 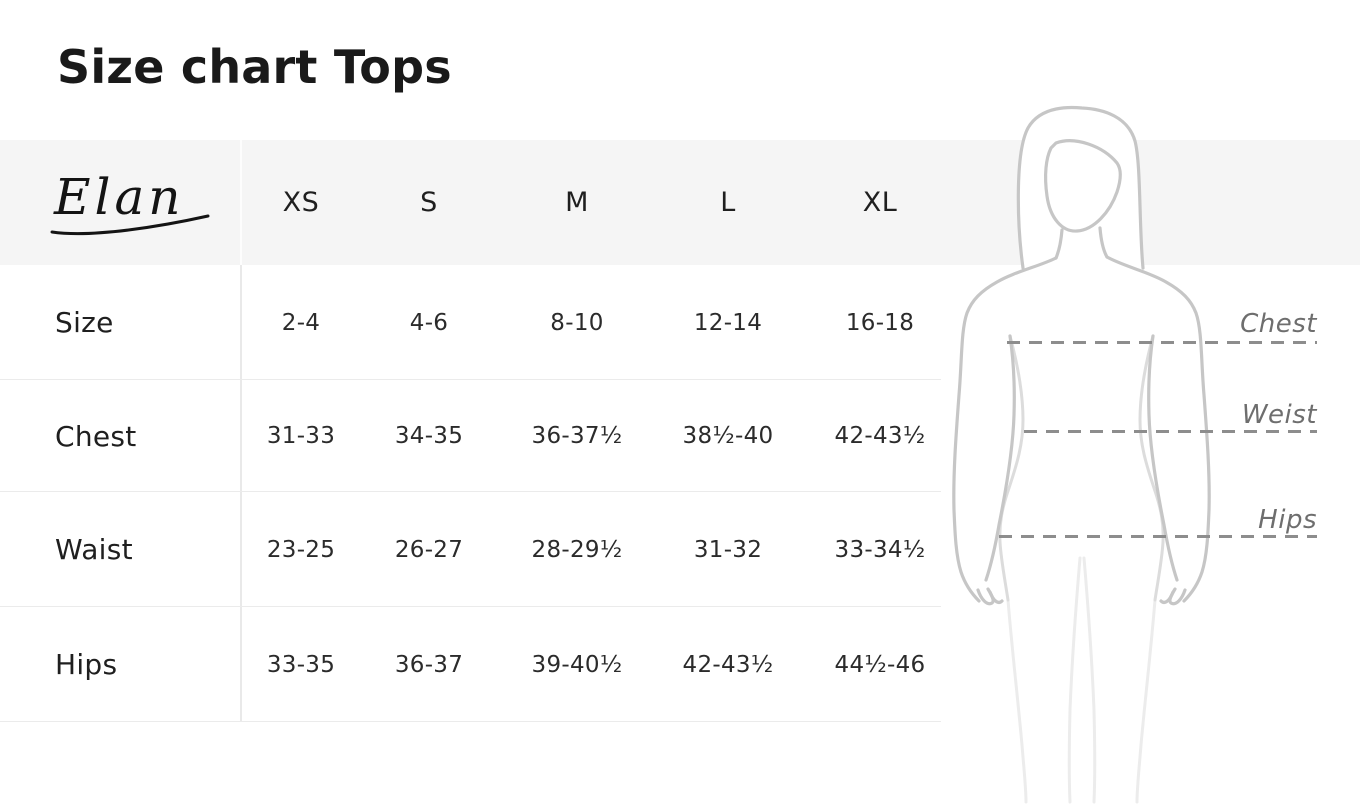 I want to click on table-cell-size-xl: 16-18, so click(x=880, y=322).